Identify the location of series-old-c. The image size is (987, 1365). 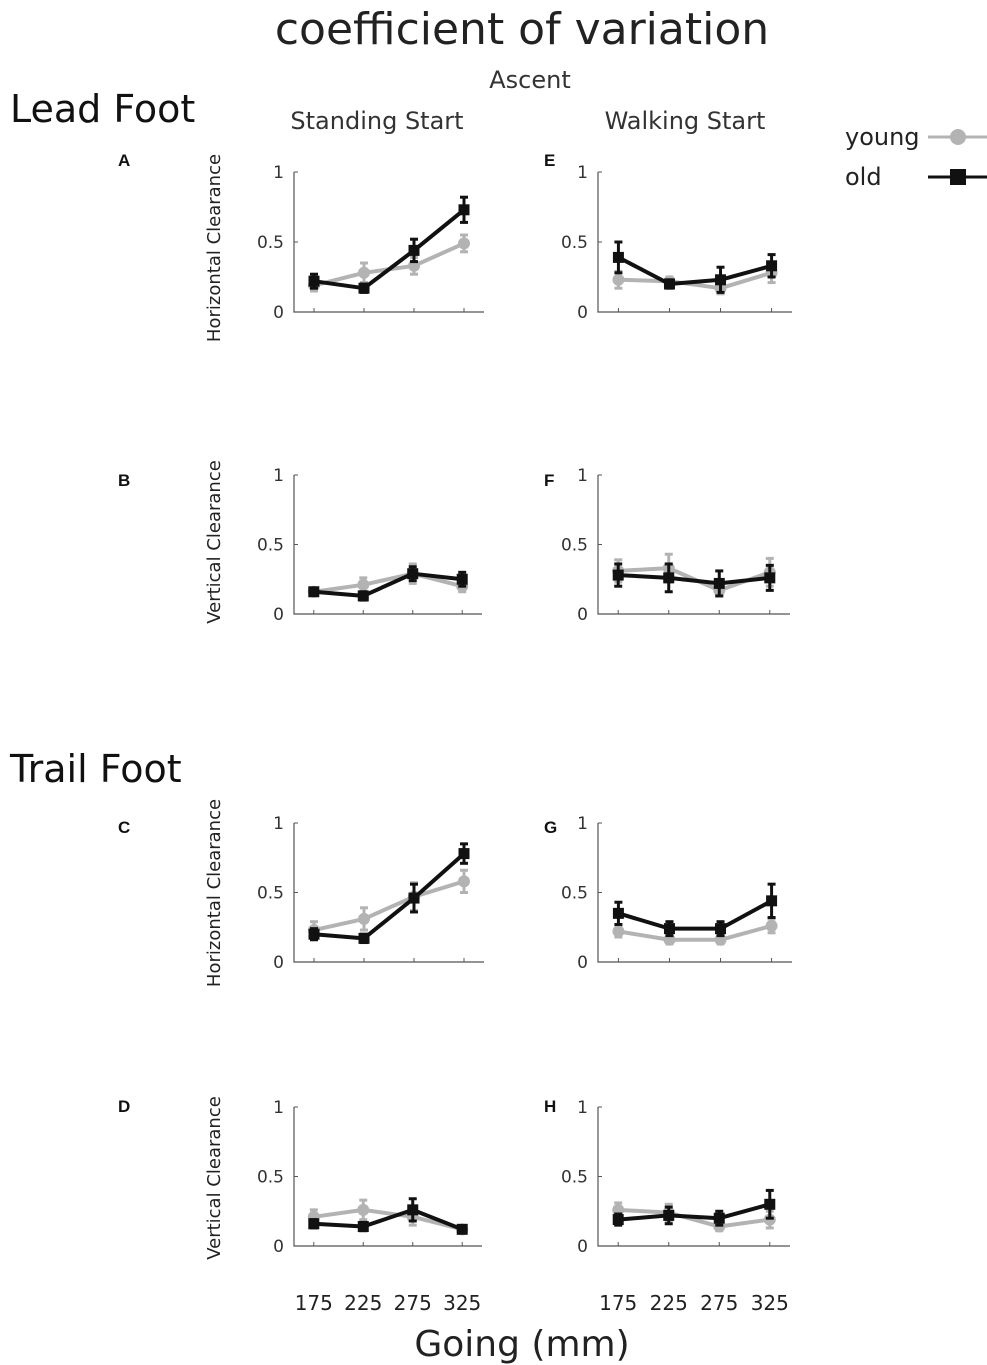
(389, 893).